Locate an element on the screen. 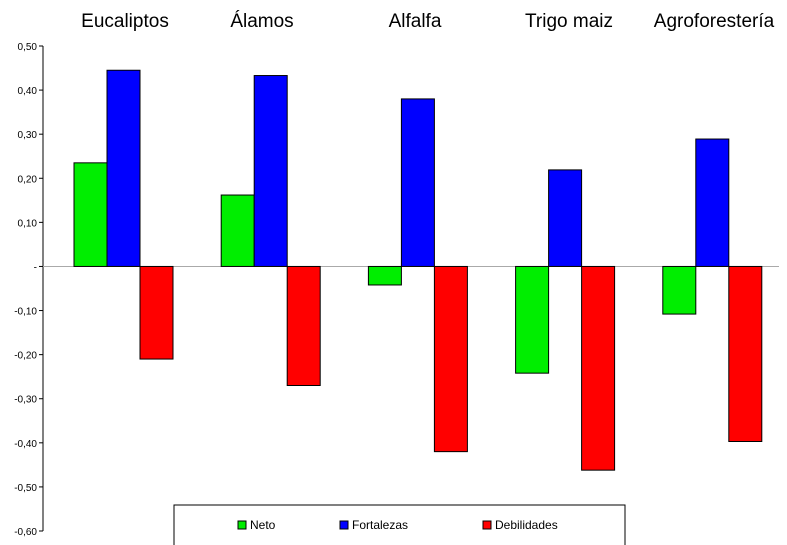 The height and width of the screenshot is (545, 787). legend: Neto Fortalezas Debilidades is located at coordinates (399, 524).